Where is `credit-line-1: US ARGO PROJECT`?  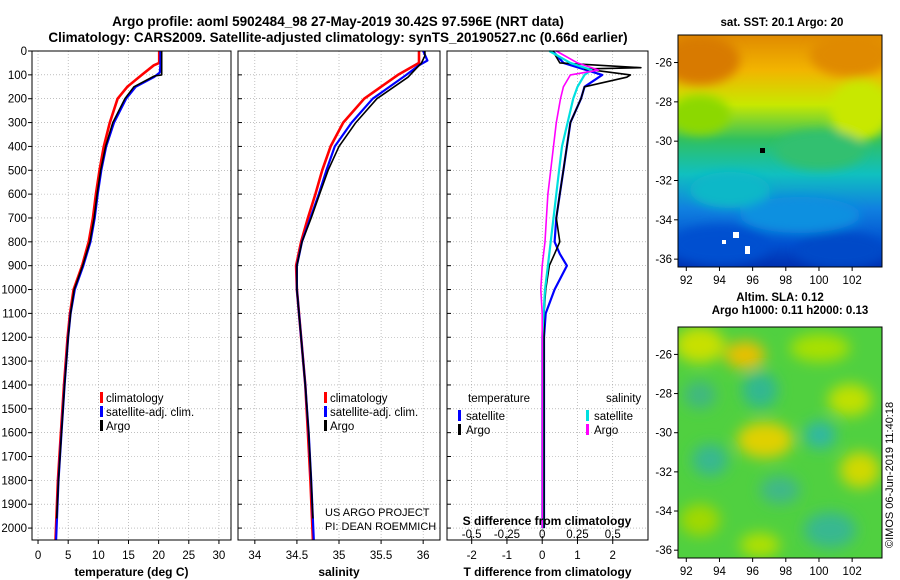 credit-line-1: US ARGO PROJECT is located at coordinates (377, 513).